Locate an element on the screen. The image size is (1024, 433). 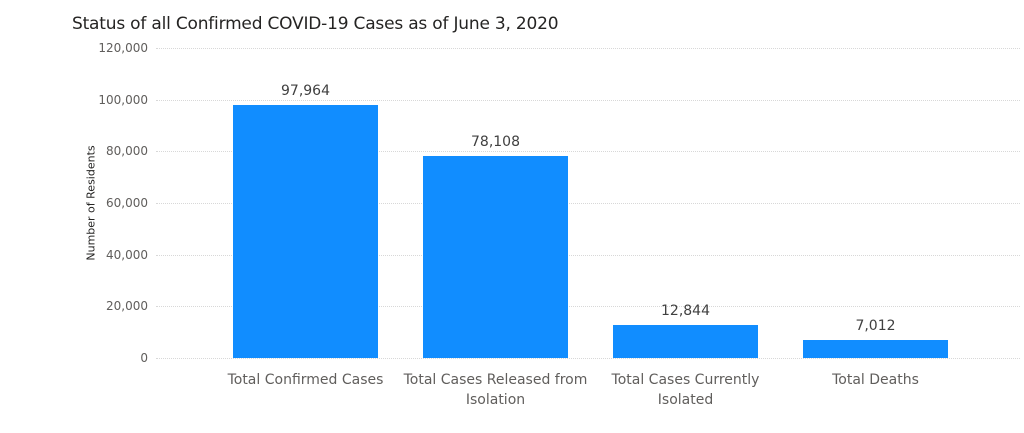
y-tick-label: 0 is located at coordinates (144, 358).